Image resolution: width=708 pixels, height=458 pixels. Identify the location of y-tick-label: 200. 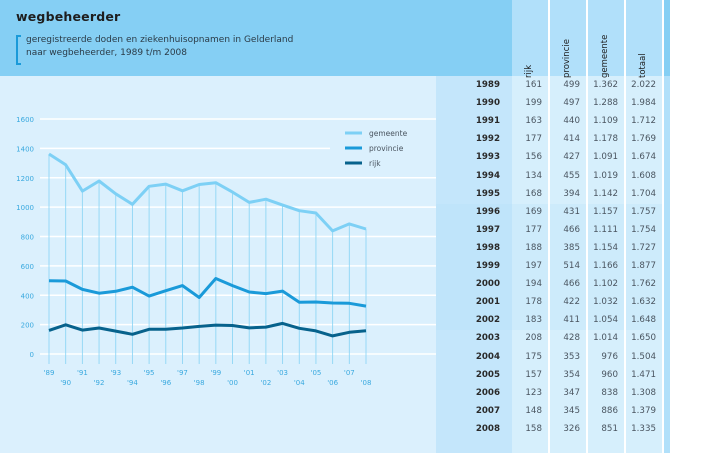
(27, 326).